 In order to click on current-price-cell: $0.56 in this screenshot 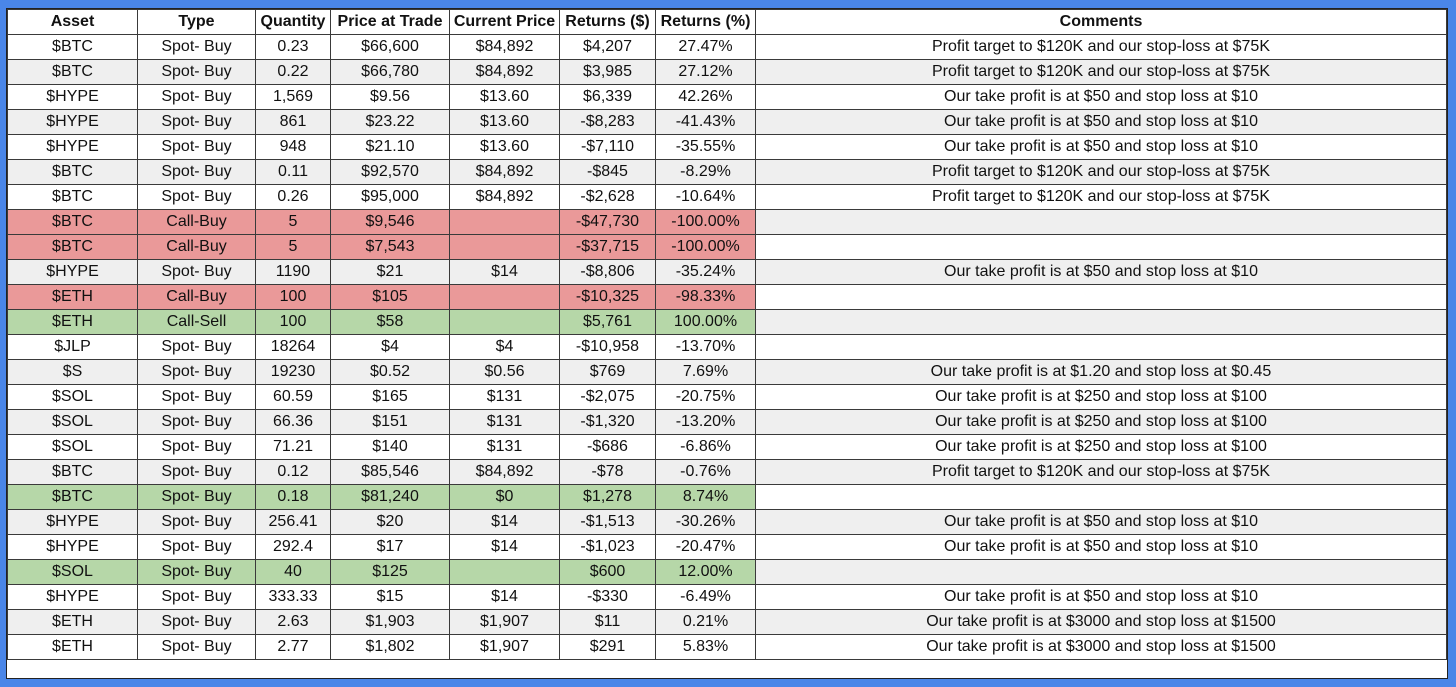, I will do `click(504, 372)`.